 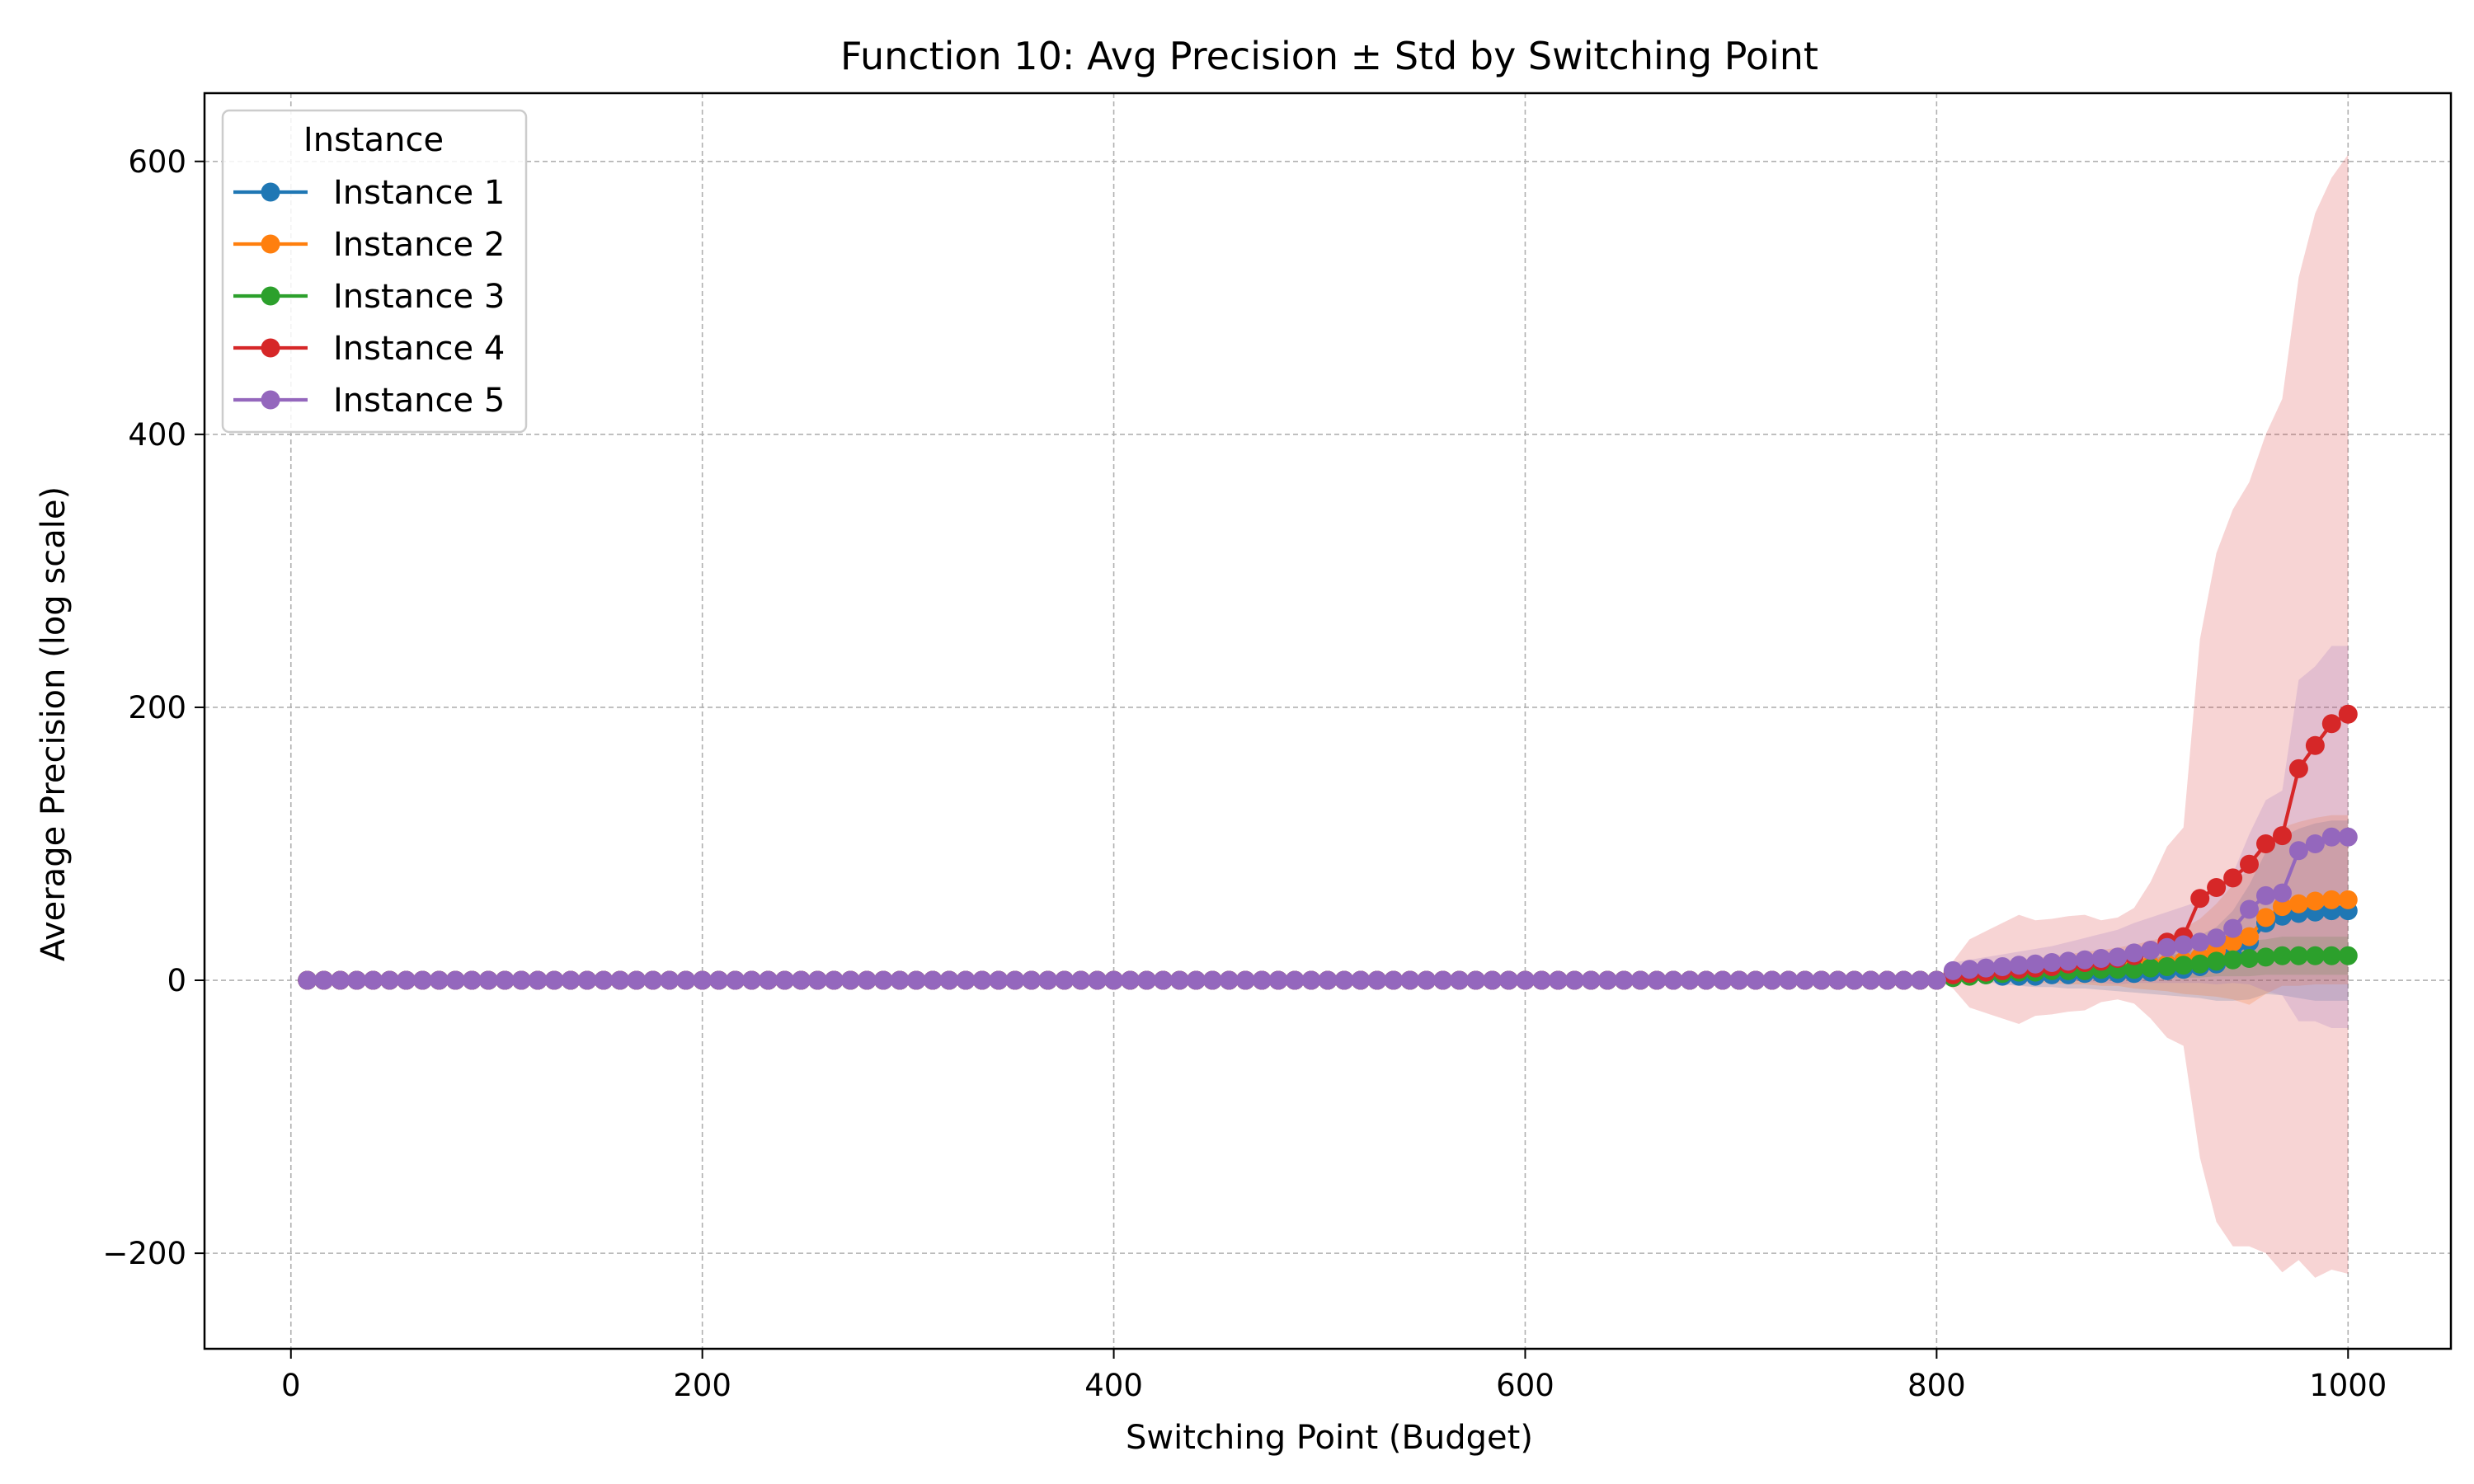 I want to click on legend-label: Instance 1, so click(x=419, y=193).